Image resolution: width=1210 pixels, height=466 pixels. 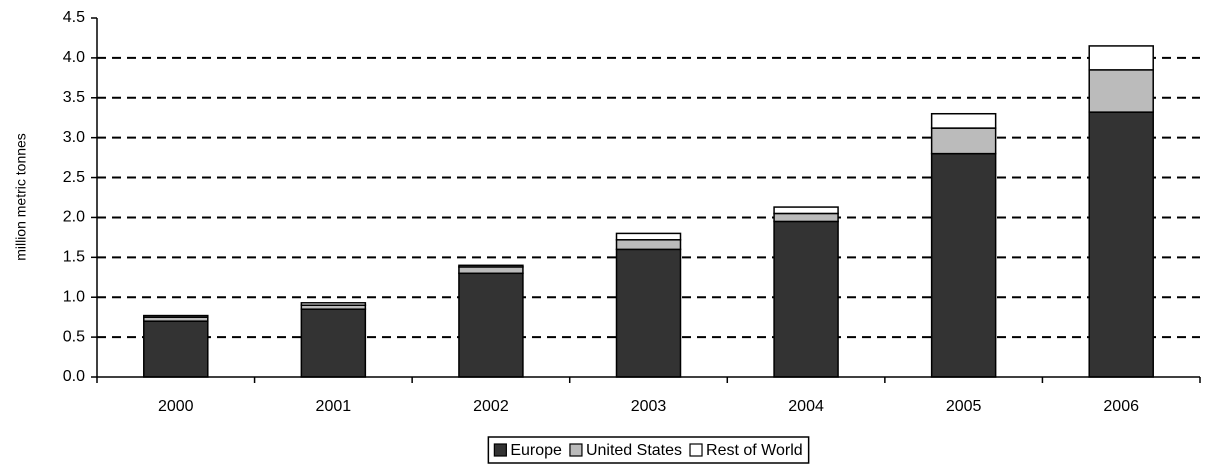 I want to click on y-tick-label: 3.0, so click(x=74, y=137).